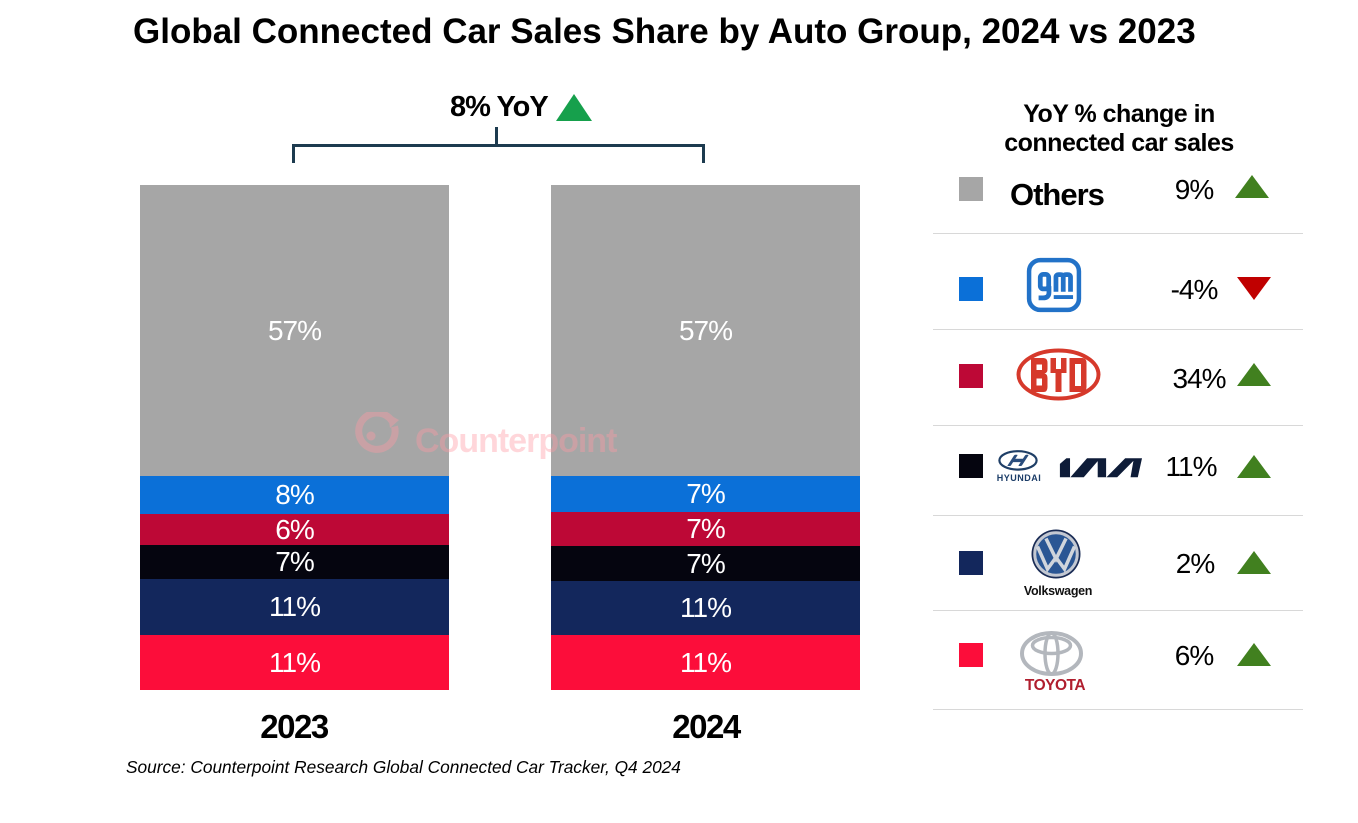 Image resolution: width=1358 pixels, height=823 pixels. I want to click on svg-text: Counterpoint, so click(516, 441).